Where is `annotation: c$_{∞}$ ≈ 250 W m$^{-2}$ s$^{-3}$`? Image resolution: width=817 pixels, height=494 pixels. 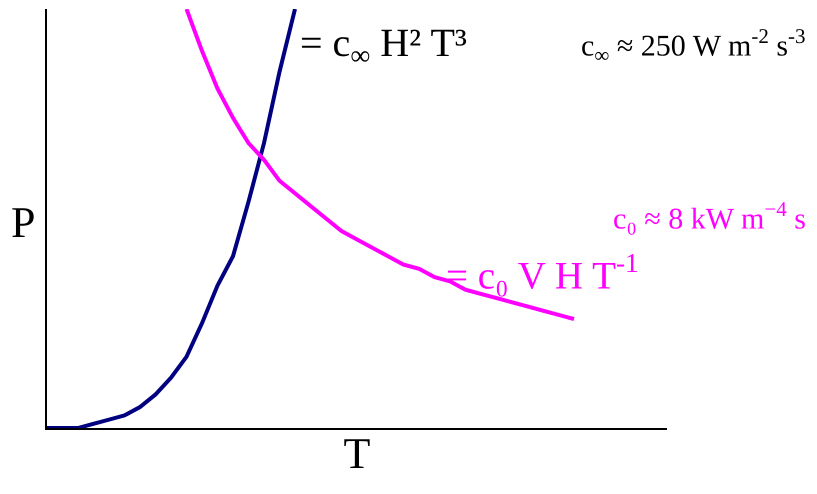 annotation: c$_{∞}$ ≈ 250 W m$^{-2}$ s$^{-3}$ is located at coordinates (693, 45).